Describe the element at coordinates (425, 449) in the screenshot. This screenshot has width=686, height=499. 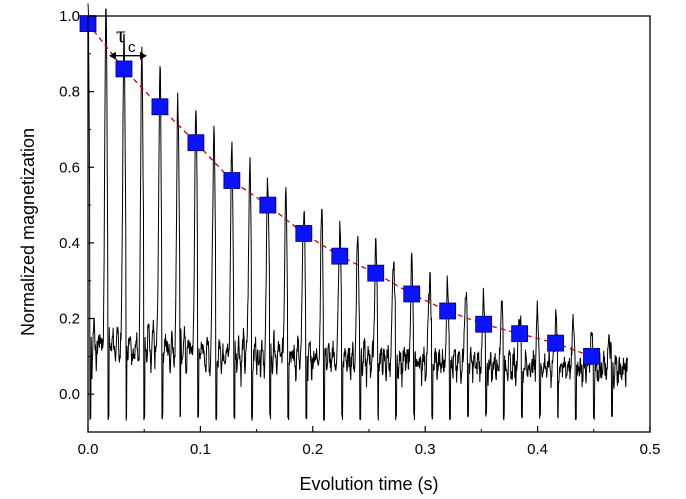
I see `x-tick-label: 0.3` at that location.